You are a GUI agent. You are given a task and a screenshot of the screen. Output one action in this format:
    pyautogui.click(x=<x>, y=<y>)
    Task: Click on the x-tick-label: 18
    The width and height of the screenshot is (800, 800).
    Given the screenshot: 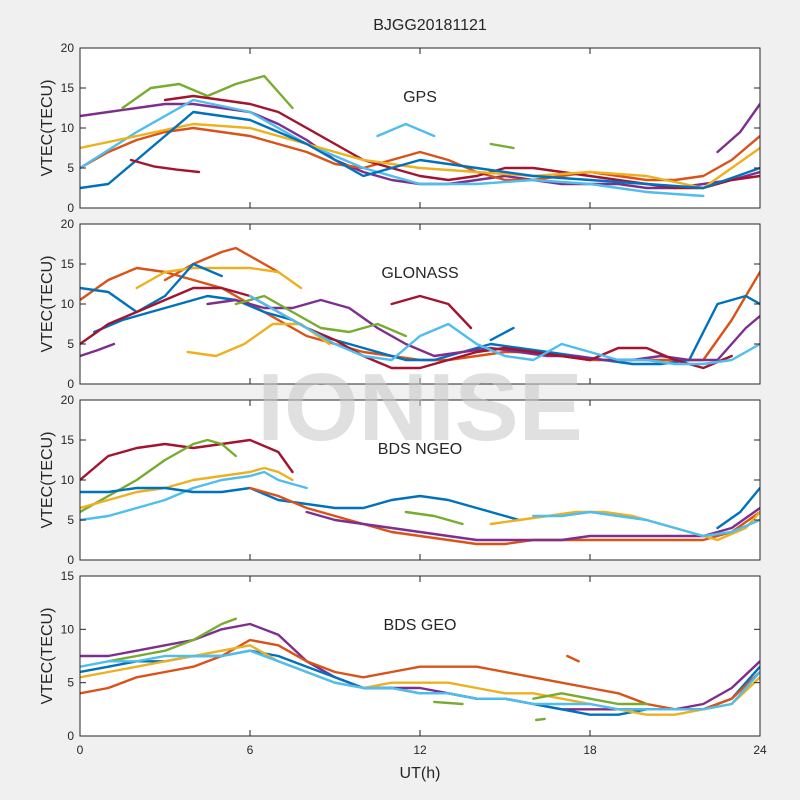 What is the action you would take?
    pyautogui.click(x=590, y=750)
    